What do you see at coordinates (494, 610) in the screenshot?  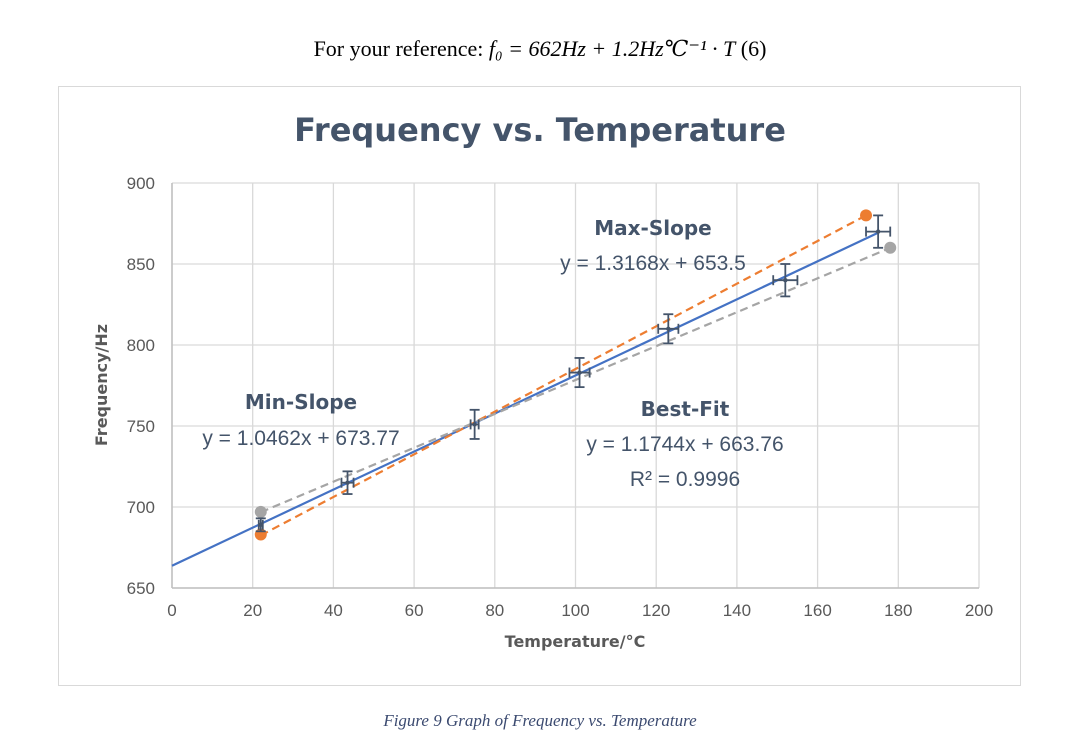 I see `x-tick-label: 80` at bounding box center [494, 610].